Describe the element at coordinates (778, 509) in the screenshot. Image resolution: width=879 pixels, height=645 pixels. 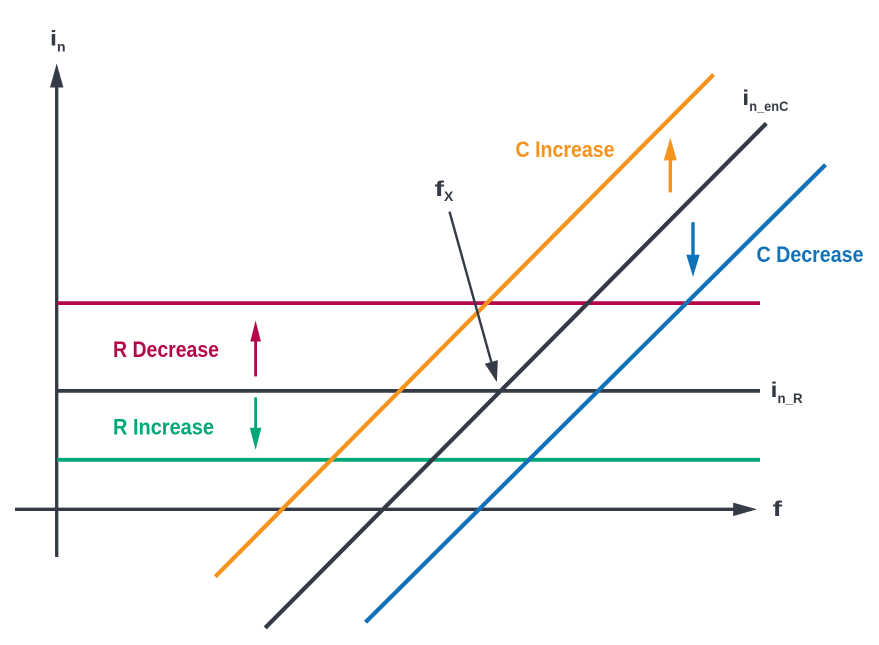
I see `svg-text: f` at that location.